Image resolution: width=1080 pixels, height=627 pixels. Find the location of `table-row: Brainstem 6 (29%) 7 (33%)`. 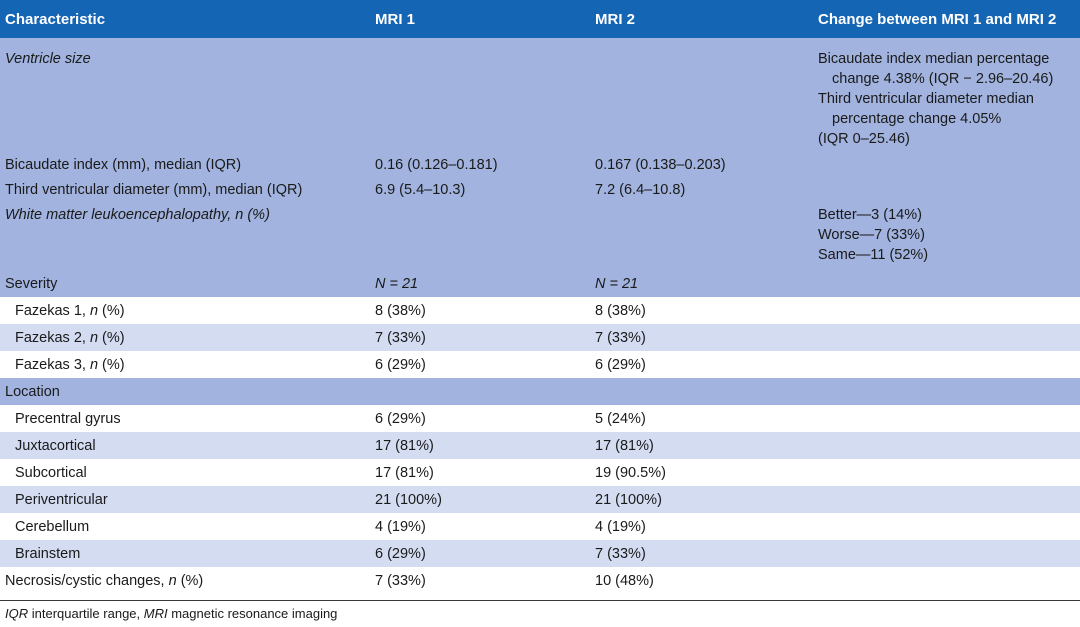

table-row: Brainstem 6 (29%) 7 (33%) is located at coordinates (540, 553).